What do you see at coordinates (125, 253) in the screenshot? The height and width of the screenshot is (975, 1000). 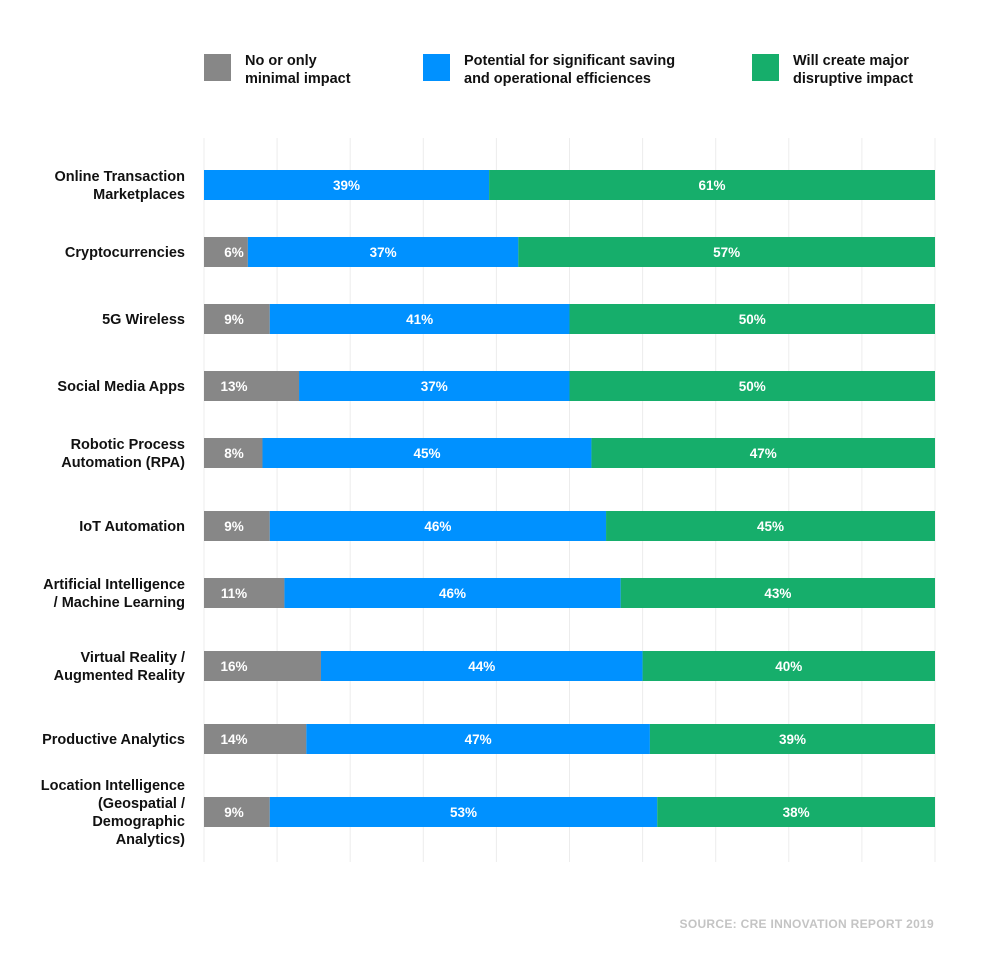 I see `category-label: Cryptocurrencies` at bounding box center [125, 253].